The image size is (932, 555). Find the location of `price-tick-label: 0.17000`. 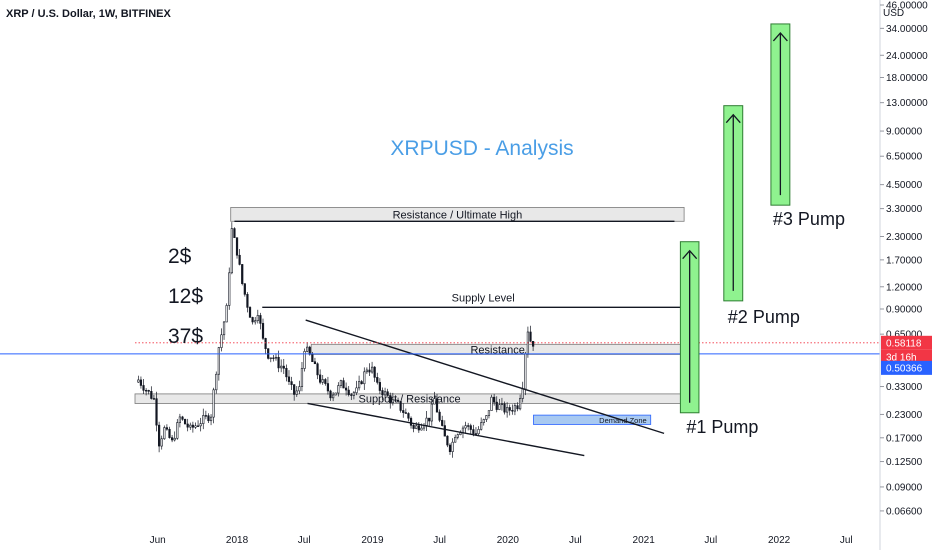

price-tick-label: 0.17000 is located at coordinates (904, 438).